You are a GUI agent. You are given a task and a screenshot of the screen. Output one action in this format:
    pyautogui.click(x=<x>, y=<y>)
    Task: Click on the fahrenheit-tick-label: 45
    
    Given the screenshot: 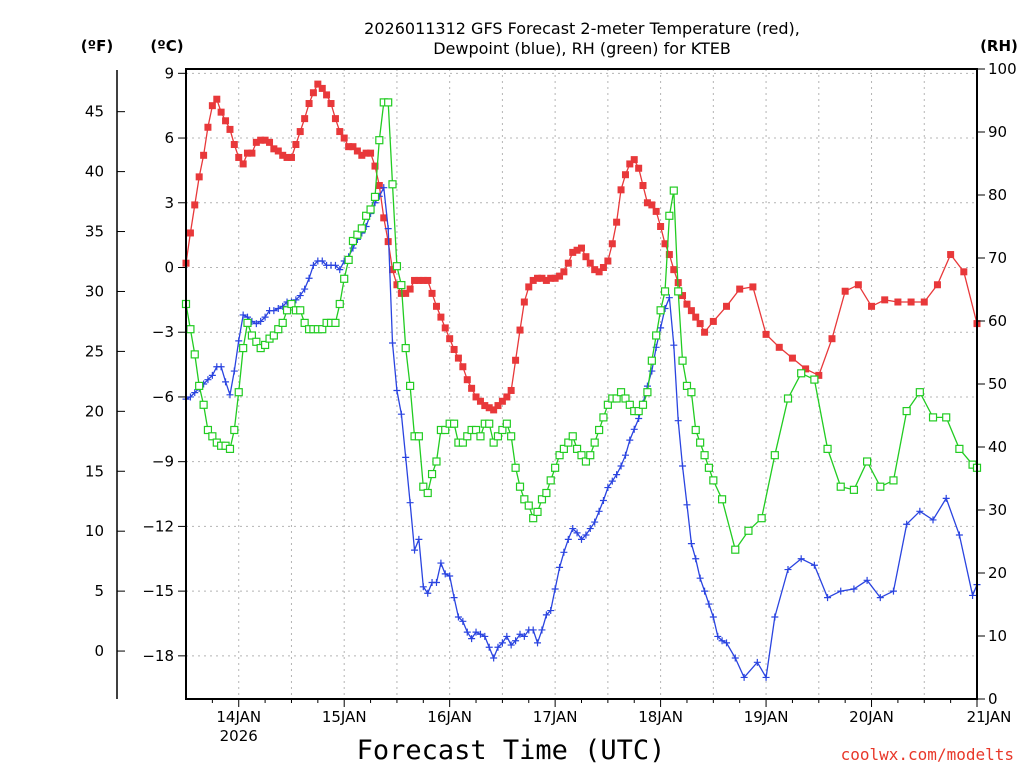 What is the action you would take?
    pyautogui.click(x=94, y=112)
    